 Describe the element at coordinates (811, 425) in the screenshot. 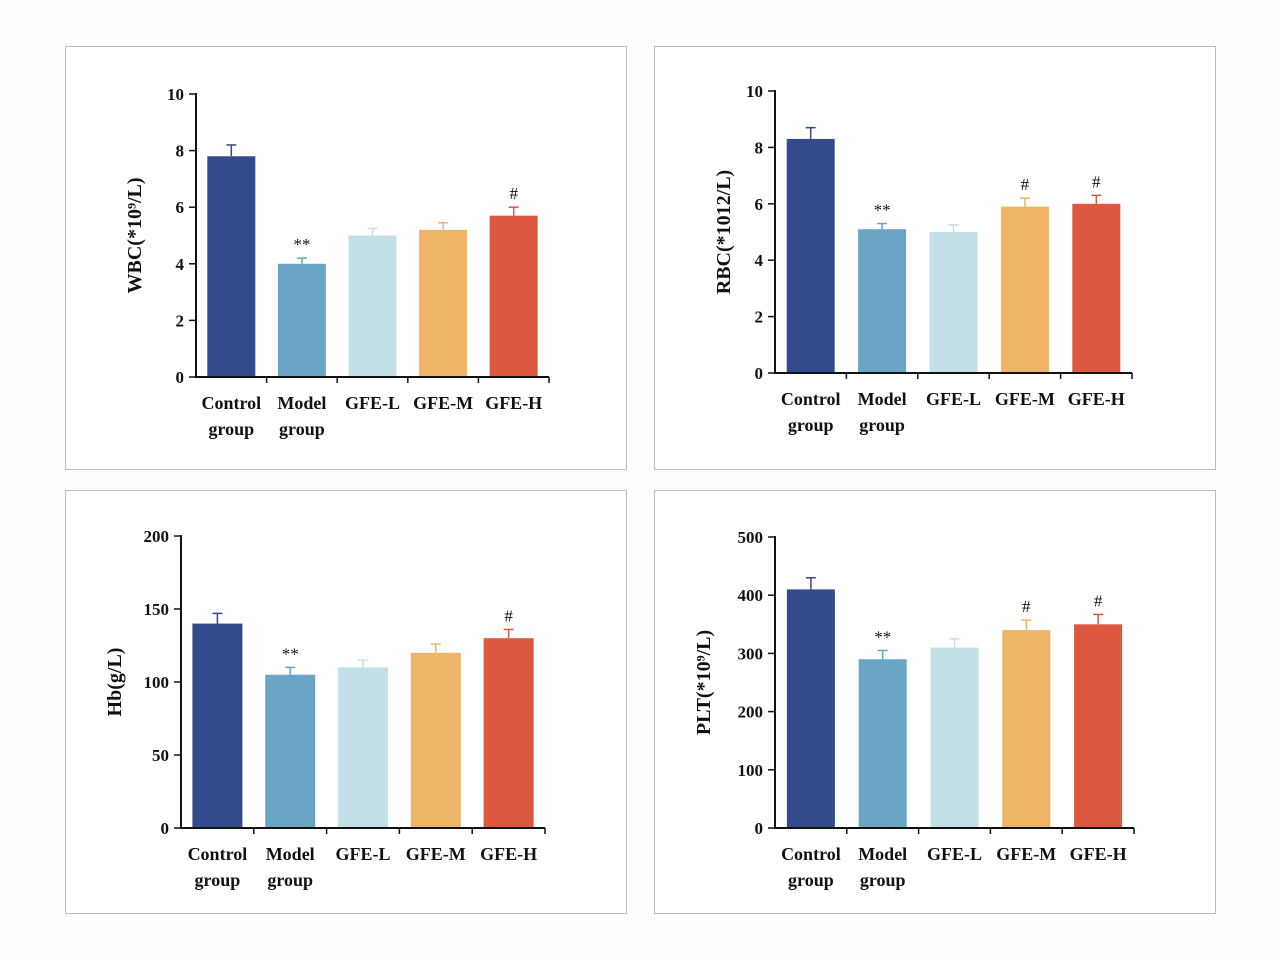

I see `rbc-category-label-0-1: group` at that location.